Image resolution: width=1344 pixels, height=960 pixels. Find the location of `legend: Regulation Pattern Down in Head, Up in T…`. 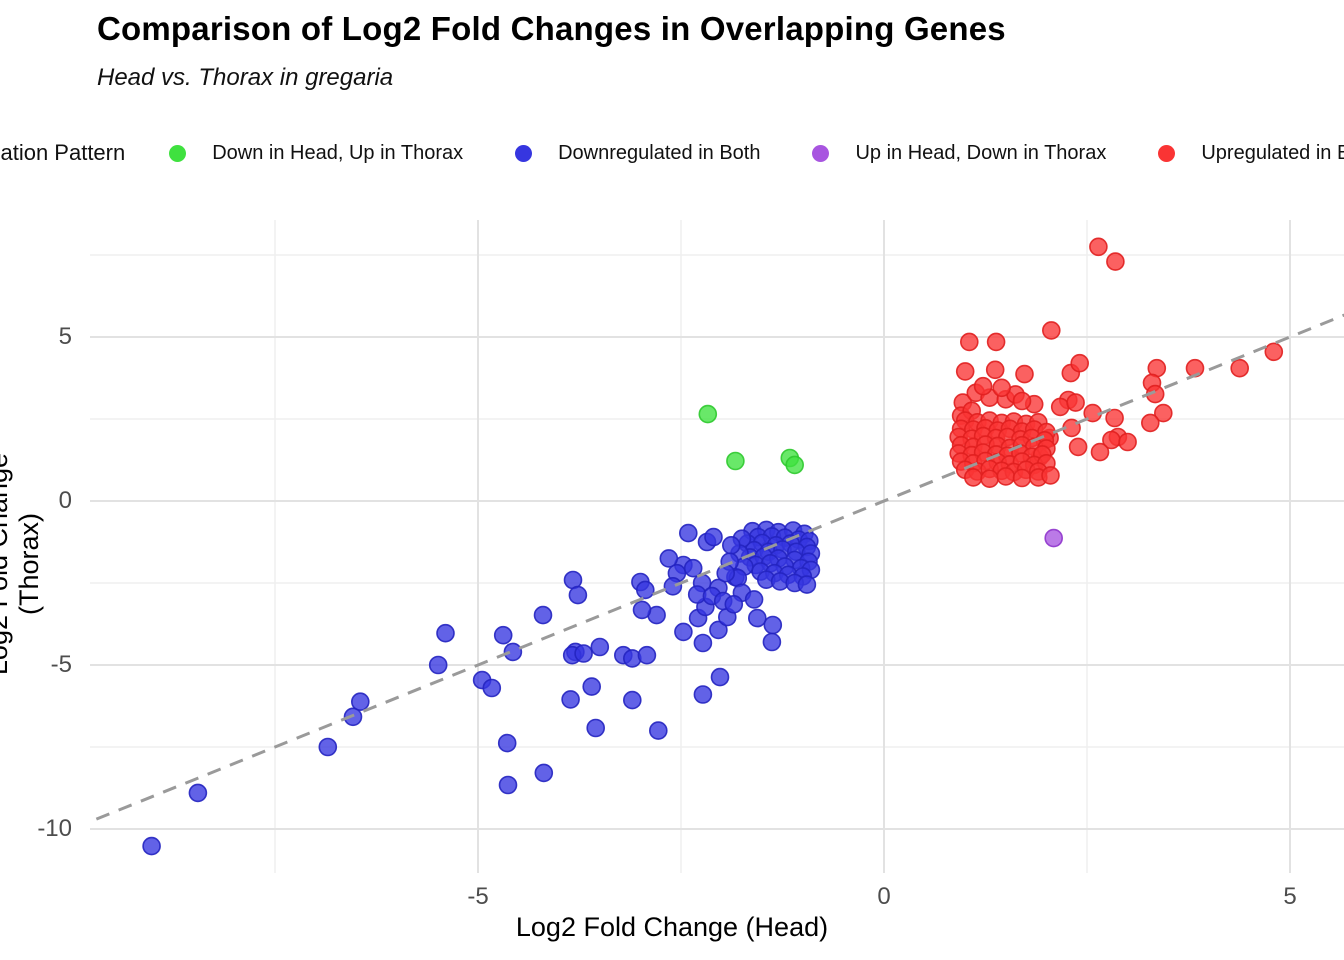

legend: Regulation Pattern Down in Head, Up in T… is located at coordinates (672, 153).